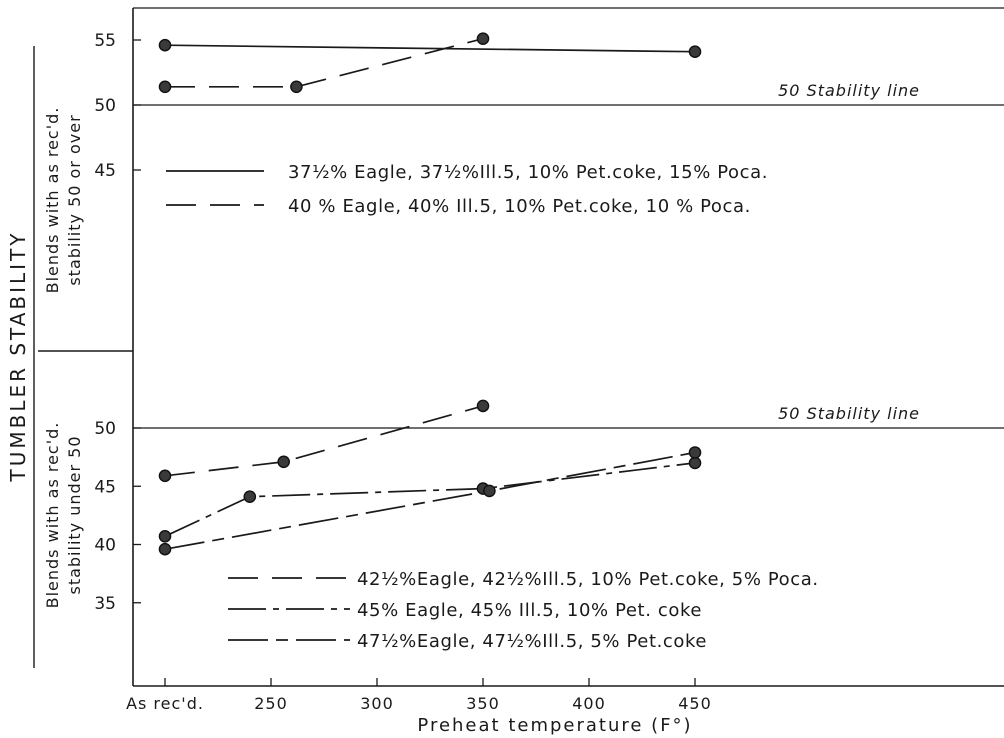 This screenshot has height=738, width=1004. Describe the element at coordinates (18, 357) in the screenshot. I see `outer-y-axis-label: TUMBLER STABILITY` at that location.